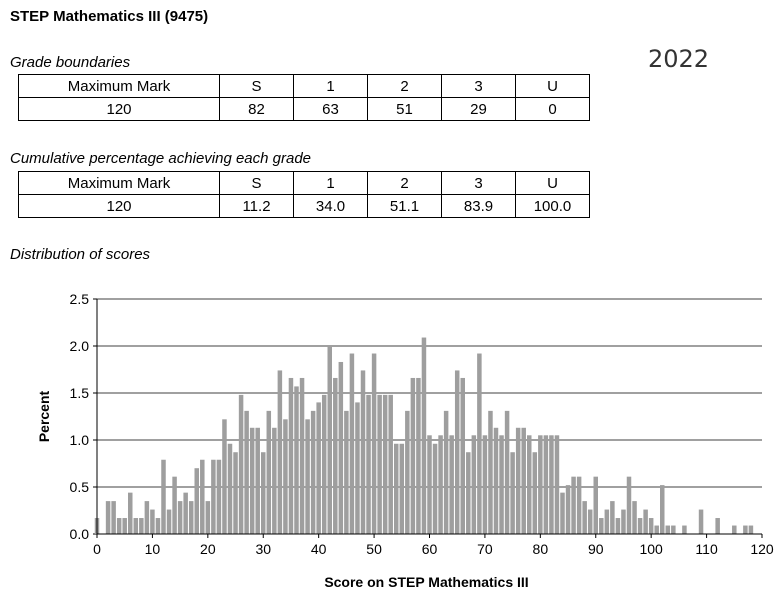 This screenshot has height=601, width=778. What do you see at coordinates (478, 206) in the screenshot?
I see `table-cell: 83.9` at bounding box center [478, 206].